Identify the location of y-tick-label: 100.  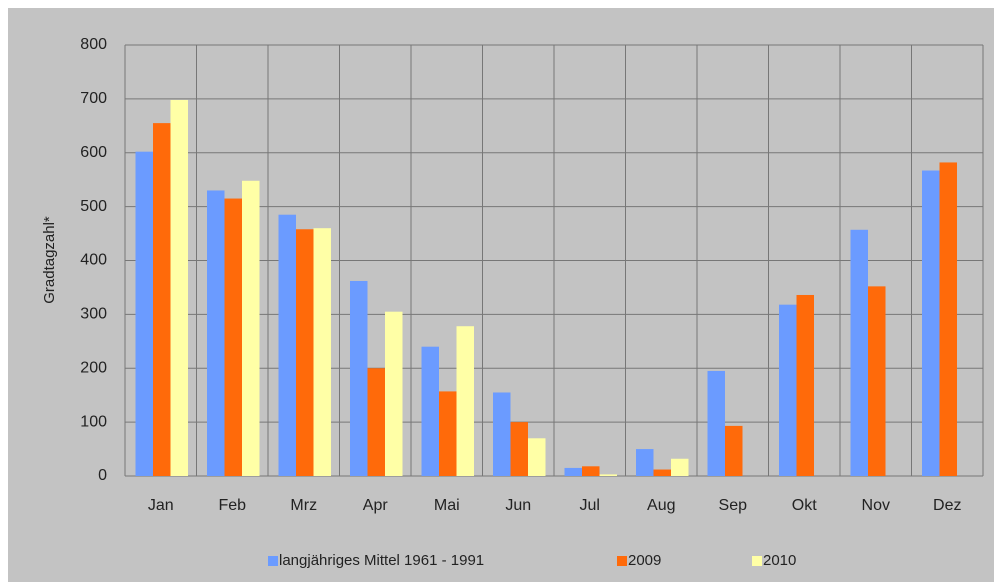
(93, 421).